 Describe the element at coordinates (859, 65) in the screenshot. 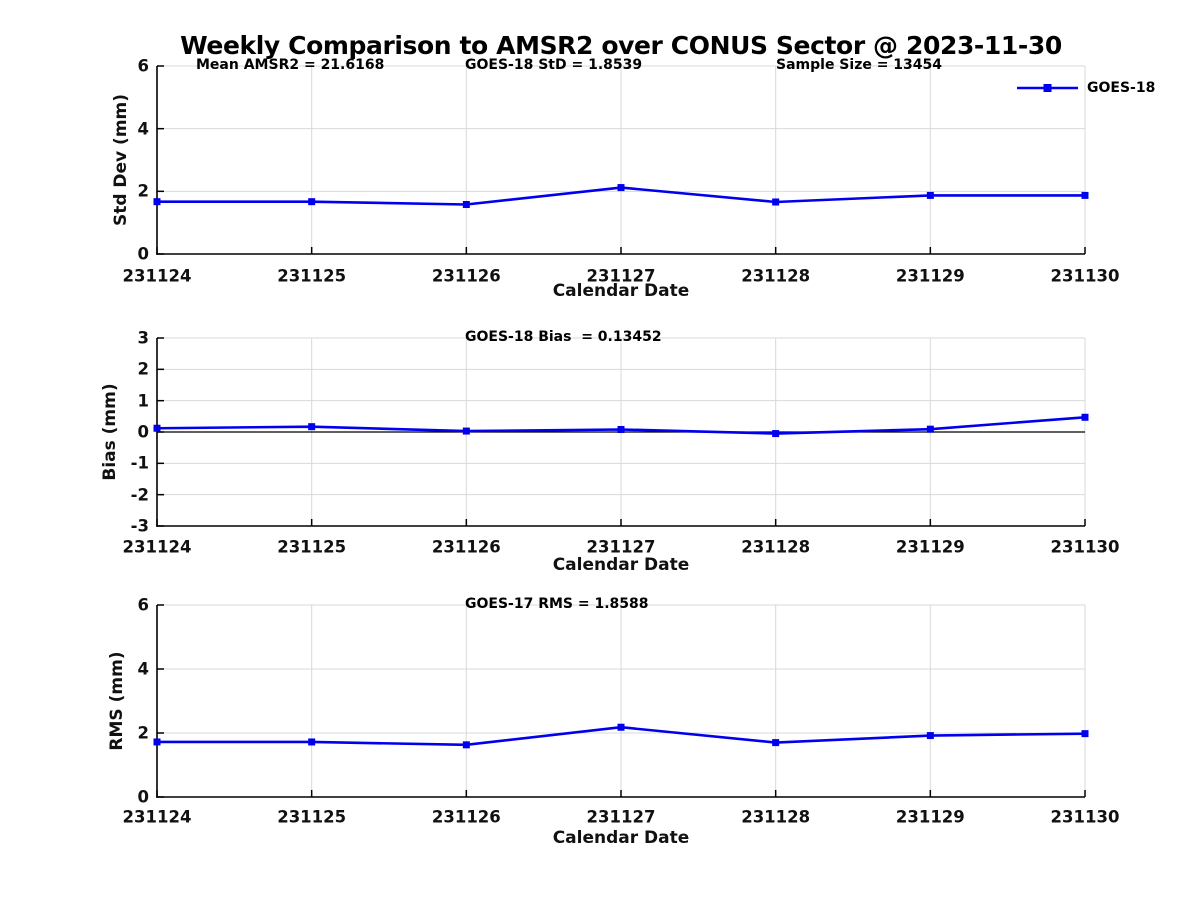

I see `annotation-sample-size: Sample Size = 13454` at that location.